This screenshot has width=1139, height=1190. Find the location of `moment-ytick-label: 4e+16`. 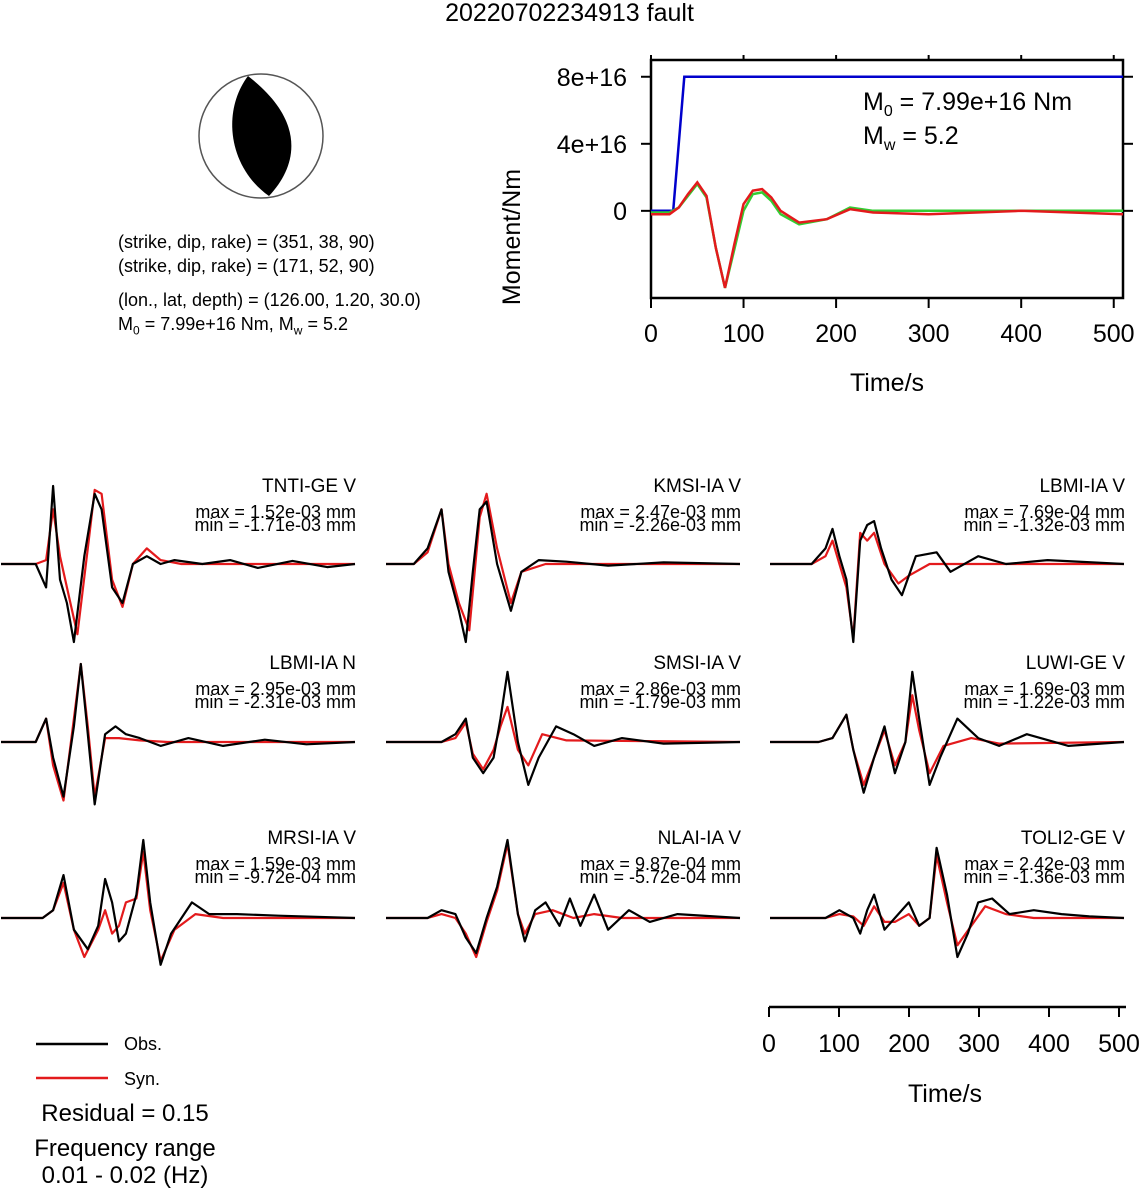

moment-ytick-label: 4e+16 is located at coordinates (592, 145).